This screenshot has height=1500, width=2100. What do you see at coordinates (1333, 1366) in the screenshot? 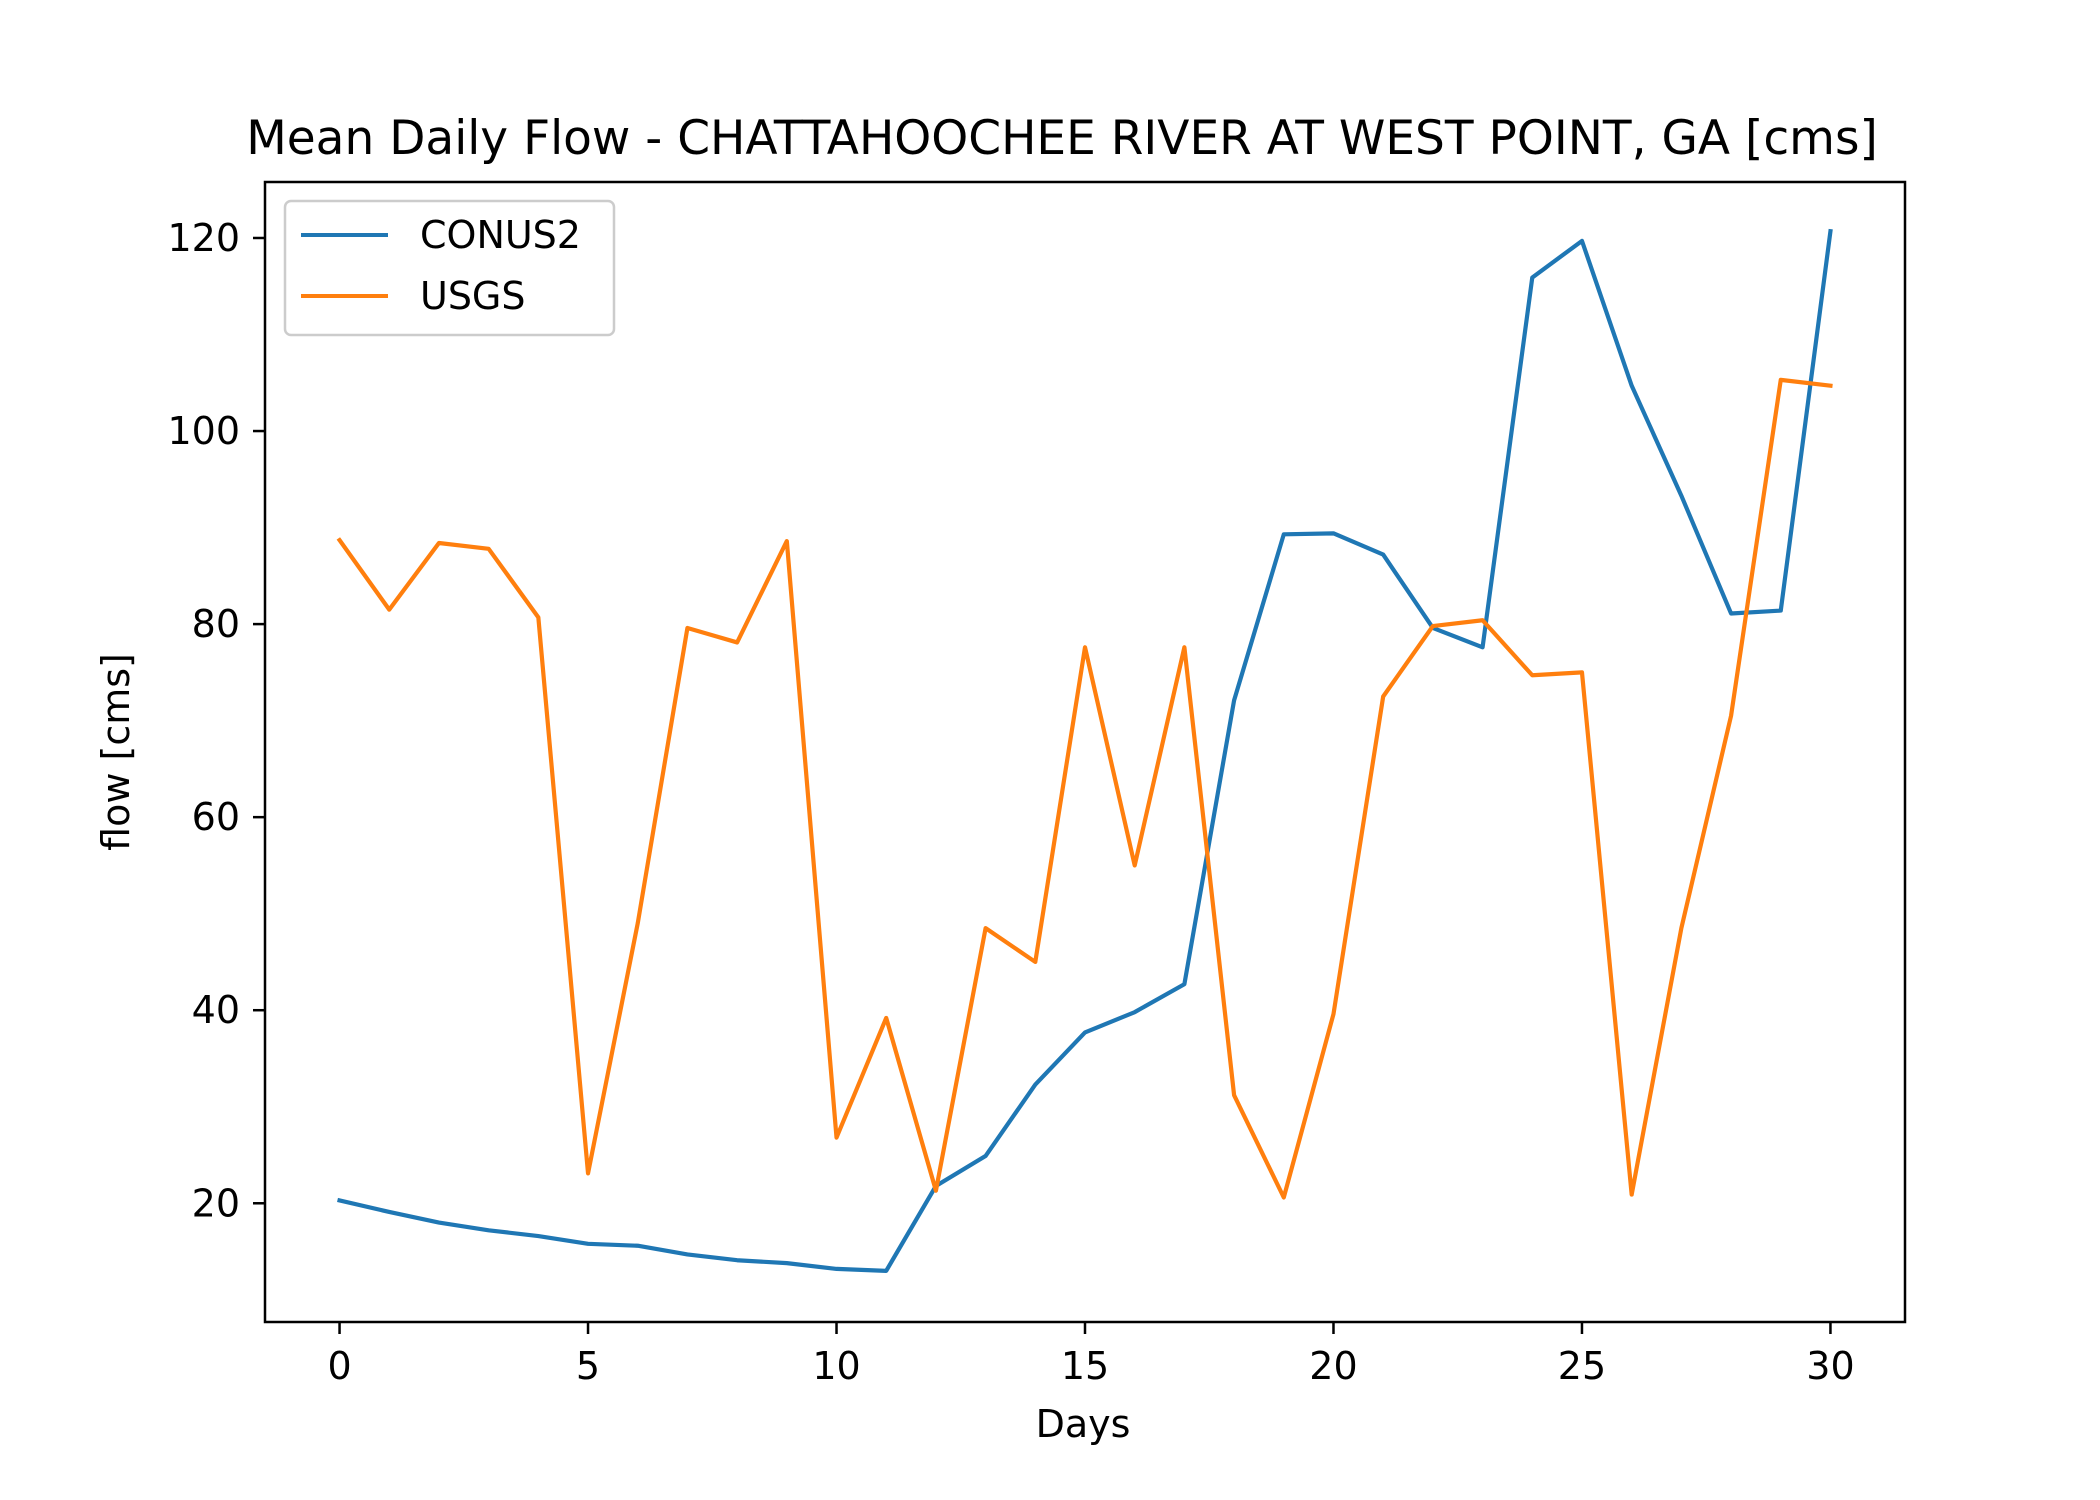
I see `x-tick-label: 20` at bounding box center [1333, 1366].